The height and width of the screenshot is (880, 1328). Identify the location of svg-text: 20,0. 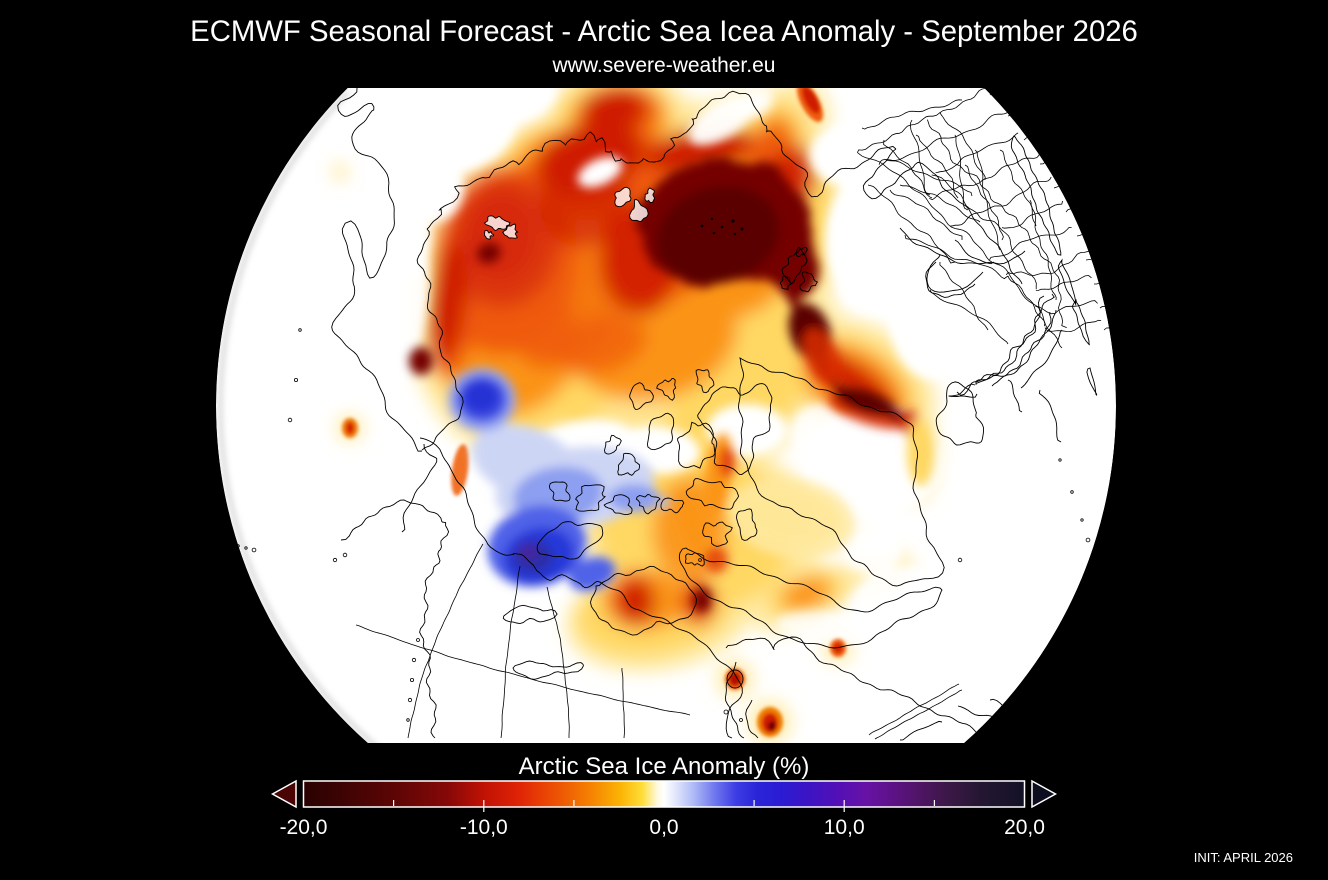
(1024, 827).